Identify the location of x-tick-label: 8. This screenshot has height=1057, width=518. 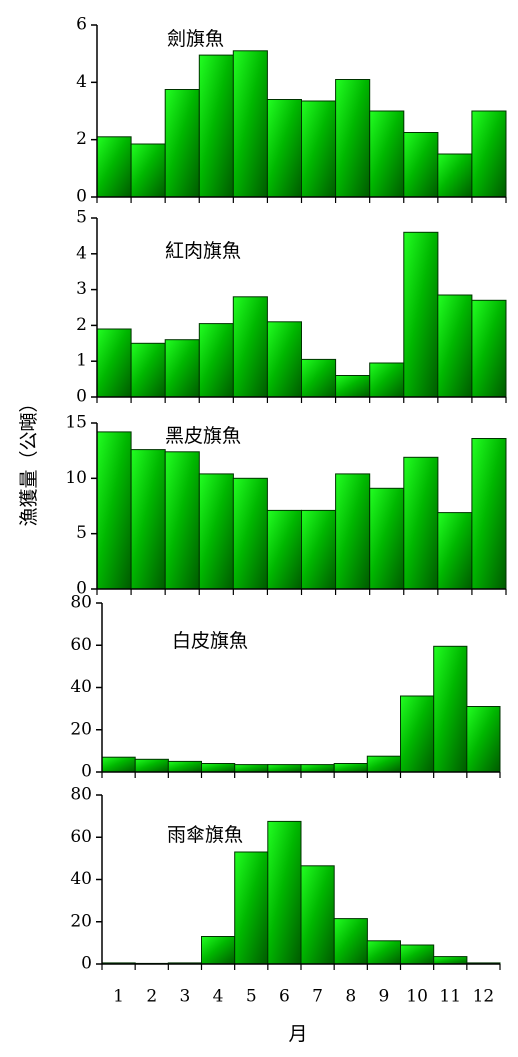
(350, 997).